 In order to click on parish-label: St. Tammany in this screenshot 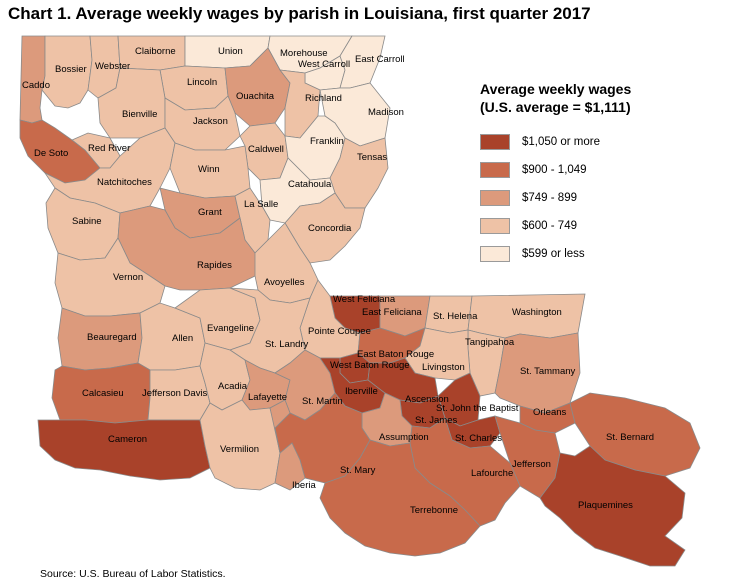, I will do `click(548, 371)`.